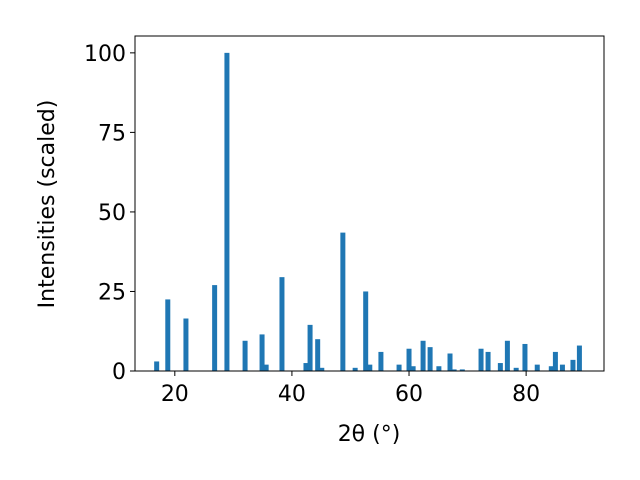 The width and height of the screenshot is (640, 480). I want to click on x-tick-label: 20, so click(175, 394).